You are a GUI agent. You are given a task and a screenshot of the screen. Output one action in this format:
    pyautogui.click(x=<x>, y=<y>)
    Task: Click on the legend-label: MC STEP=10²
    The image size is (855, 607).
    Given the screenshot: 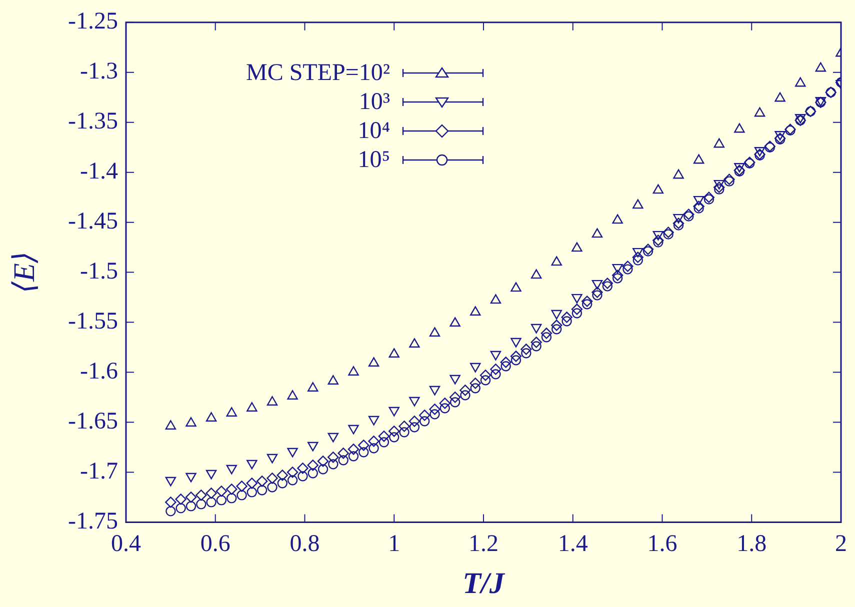 What is the action you would take?
    pyautogui.click(x=318, y=73)
    